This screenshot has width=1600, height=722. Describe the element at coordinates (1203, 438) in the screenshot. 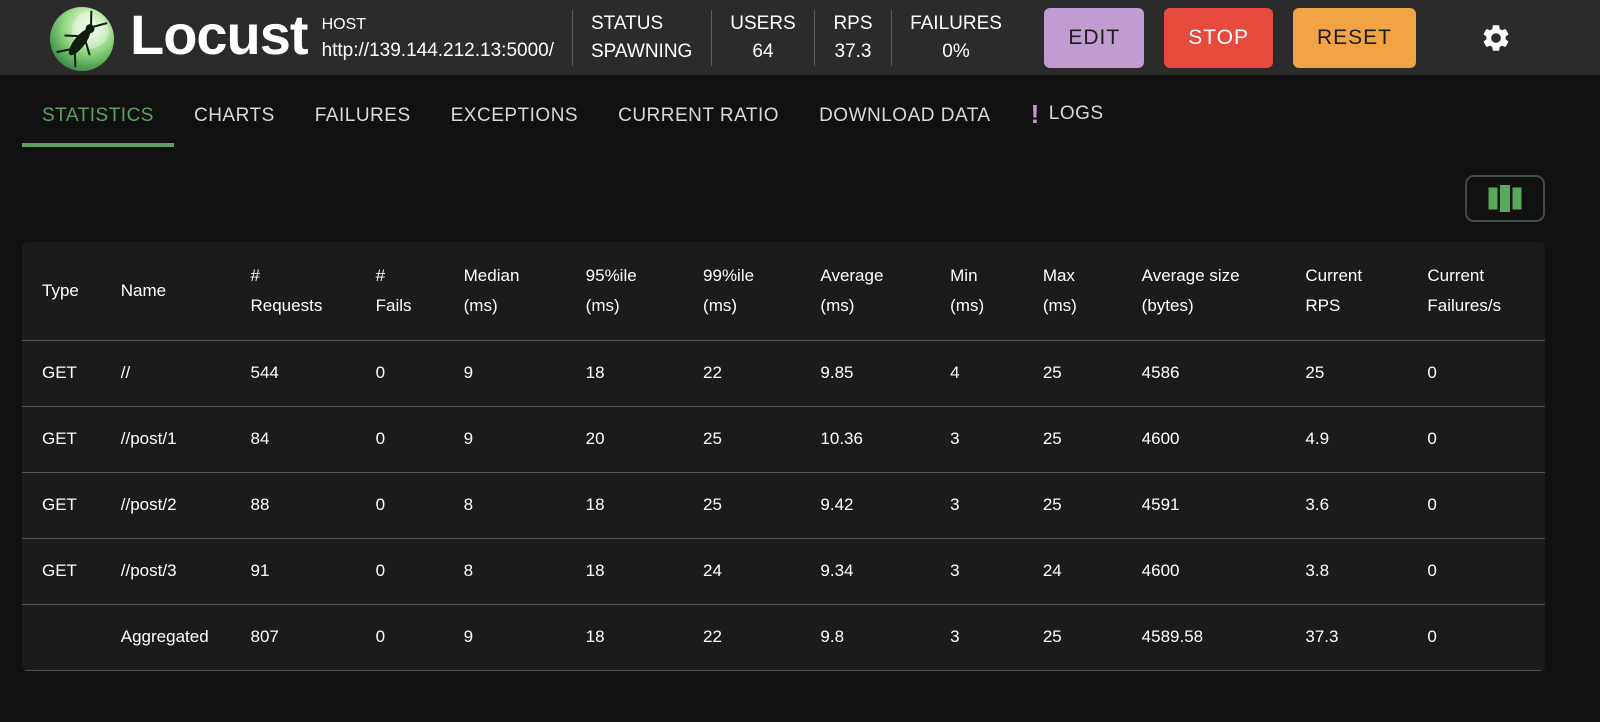

I see `table-cell: 4600` at that location.